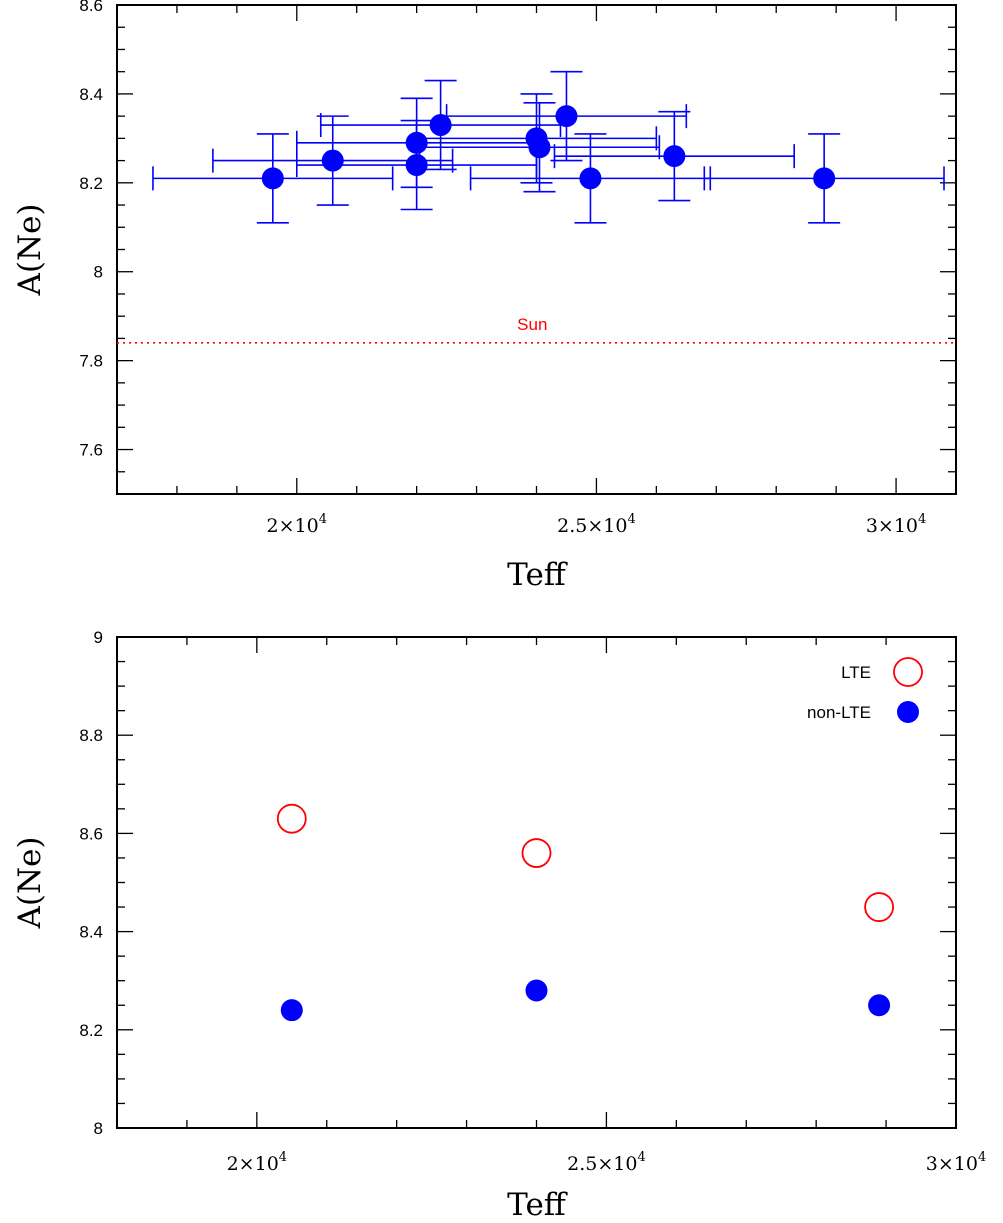 This screenshot has height=1223, width=1003. I want to click on sun-label: Sun, so click(532, 324).